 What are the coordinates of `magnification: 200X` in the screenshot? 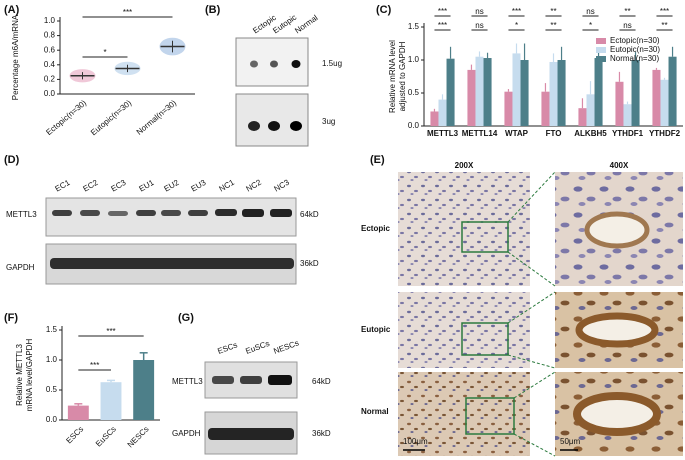 It's located at (464, 165).